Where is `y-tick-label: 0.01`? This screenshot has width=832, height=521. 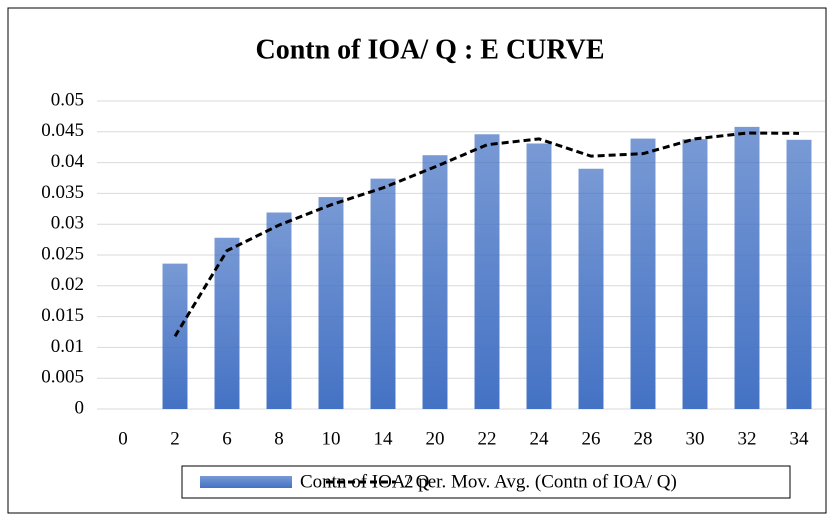 y-tick-label: 0.01 is located at coordinates (67, 346).